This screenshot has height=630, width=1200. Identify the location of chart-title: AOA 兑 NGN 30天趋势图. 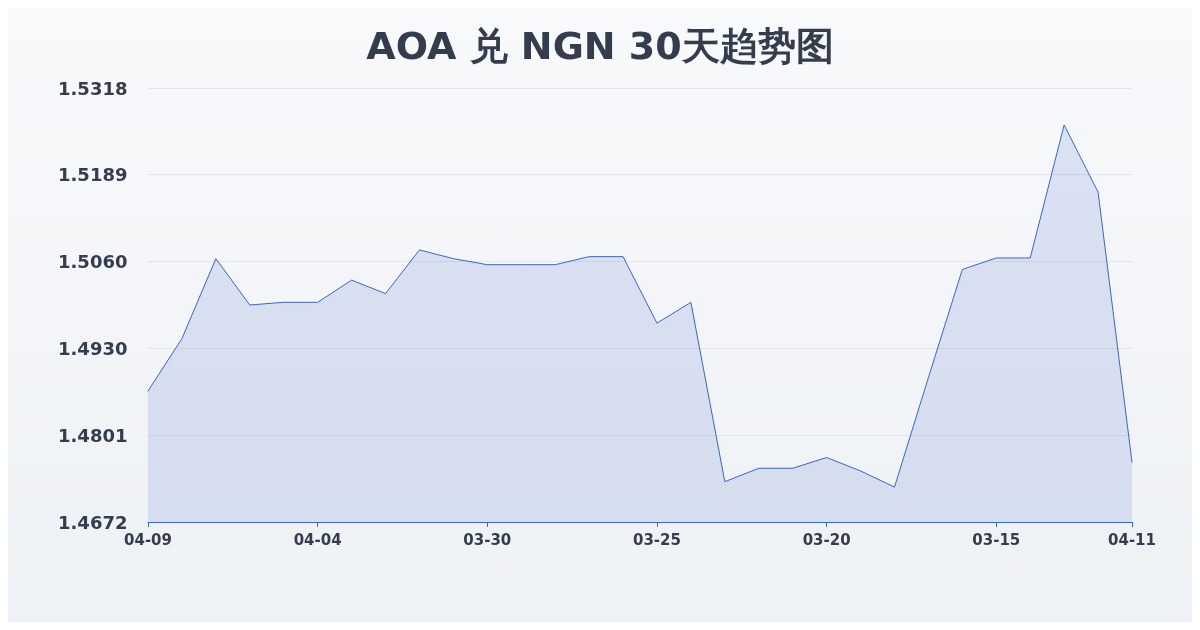
(600, 46).